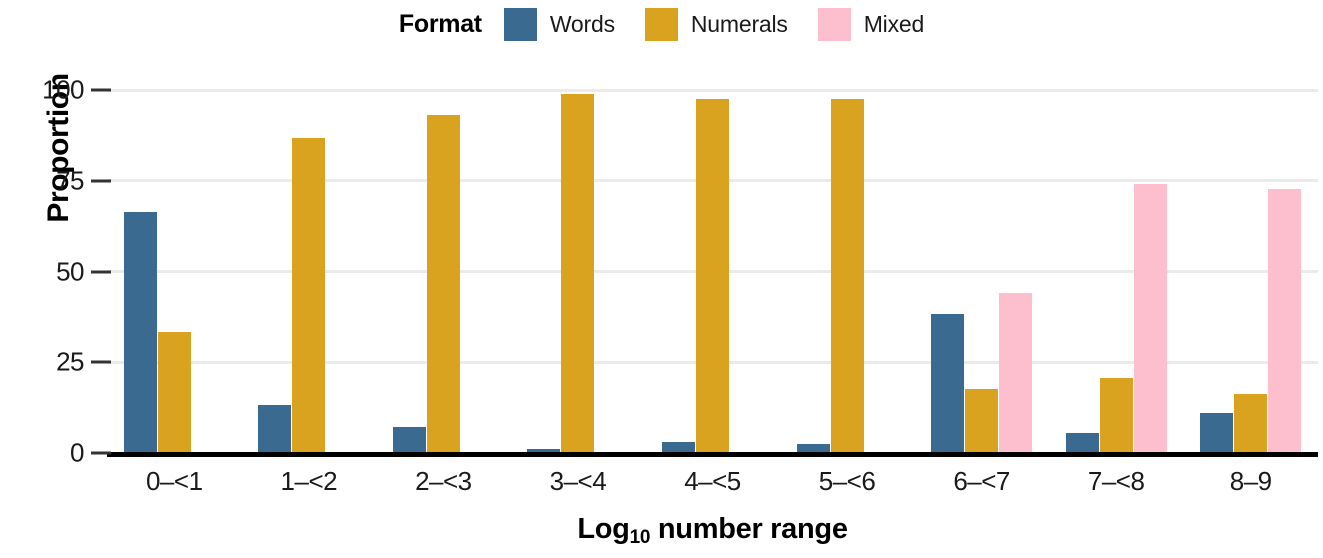 The height and width of the screenshot is (558, 1323). Describe the element at coordinates (894, 23) in the screenshot. I see `legend-label-mixed: Mixed` at that location.